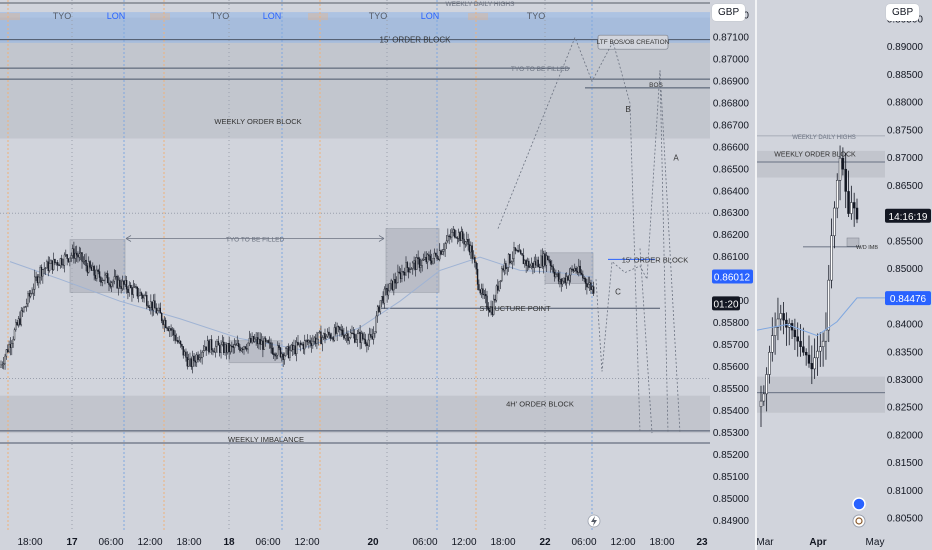 The width and height of the screenshot is (932, 550). I want to click on wd-imb-label: W/D IMB, so click(867, 248).